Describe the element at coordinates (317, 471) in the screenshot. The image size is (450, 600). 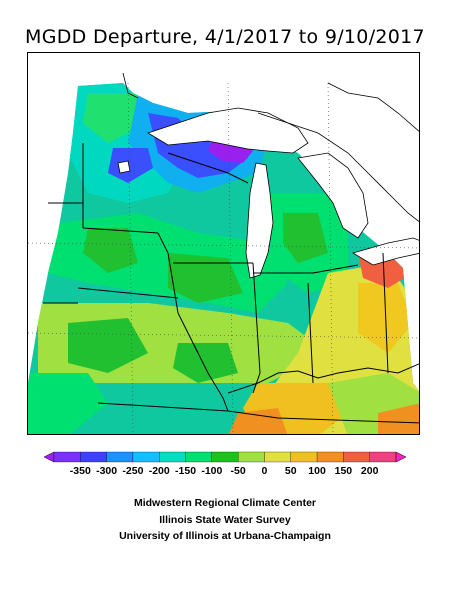
I see `legend-tick-label: 100` at that location.